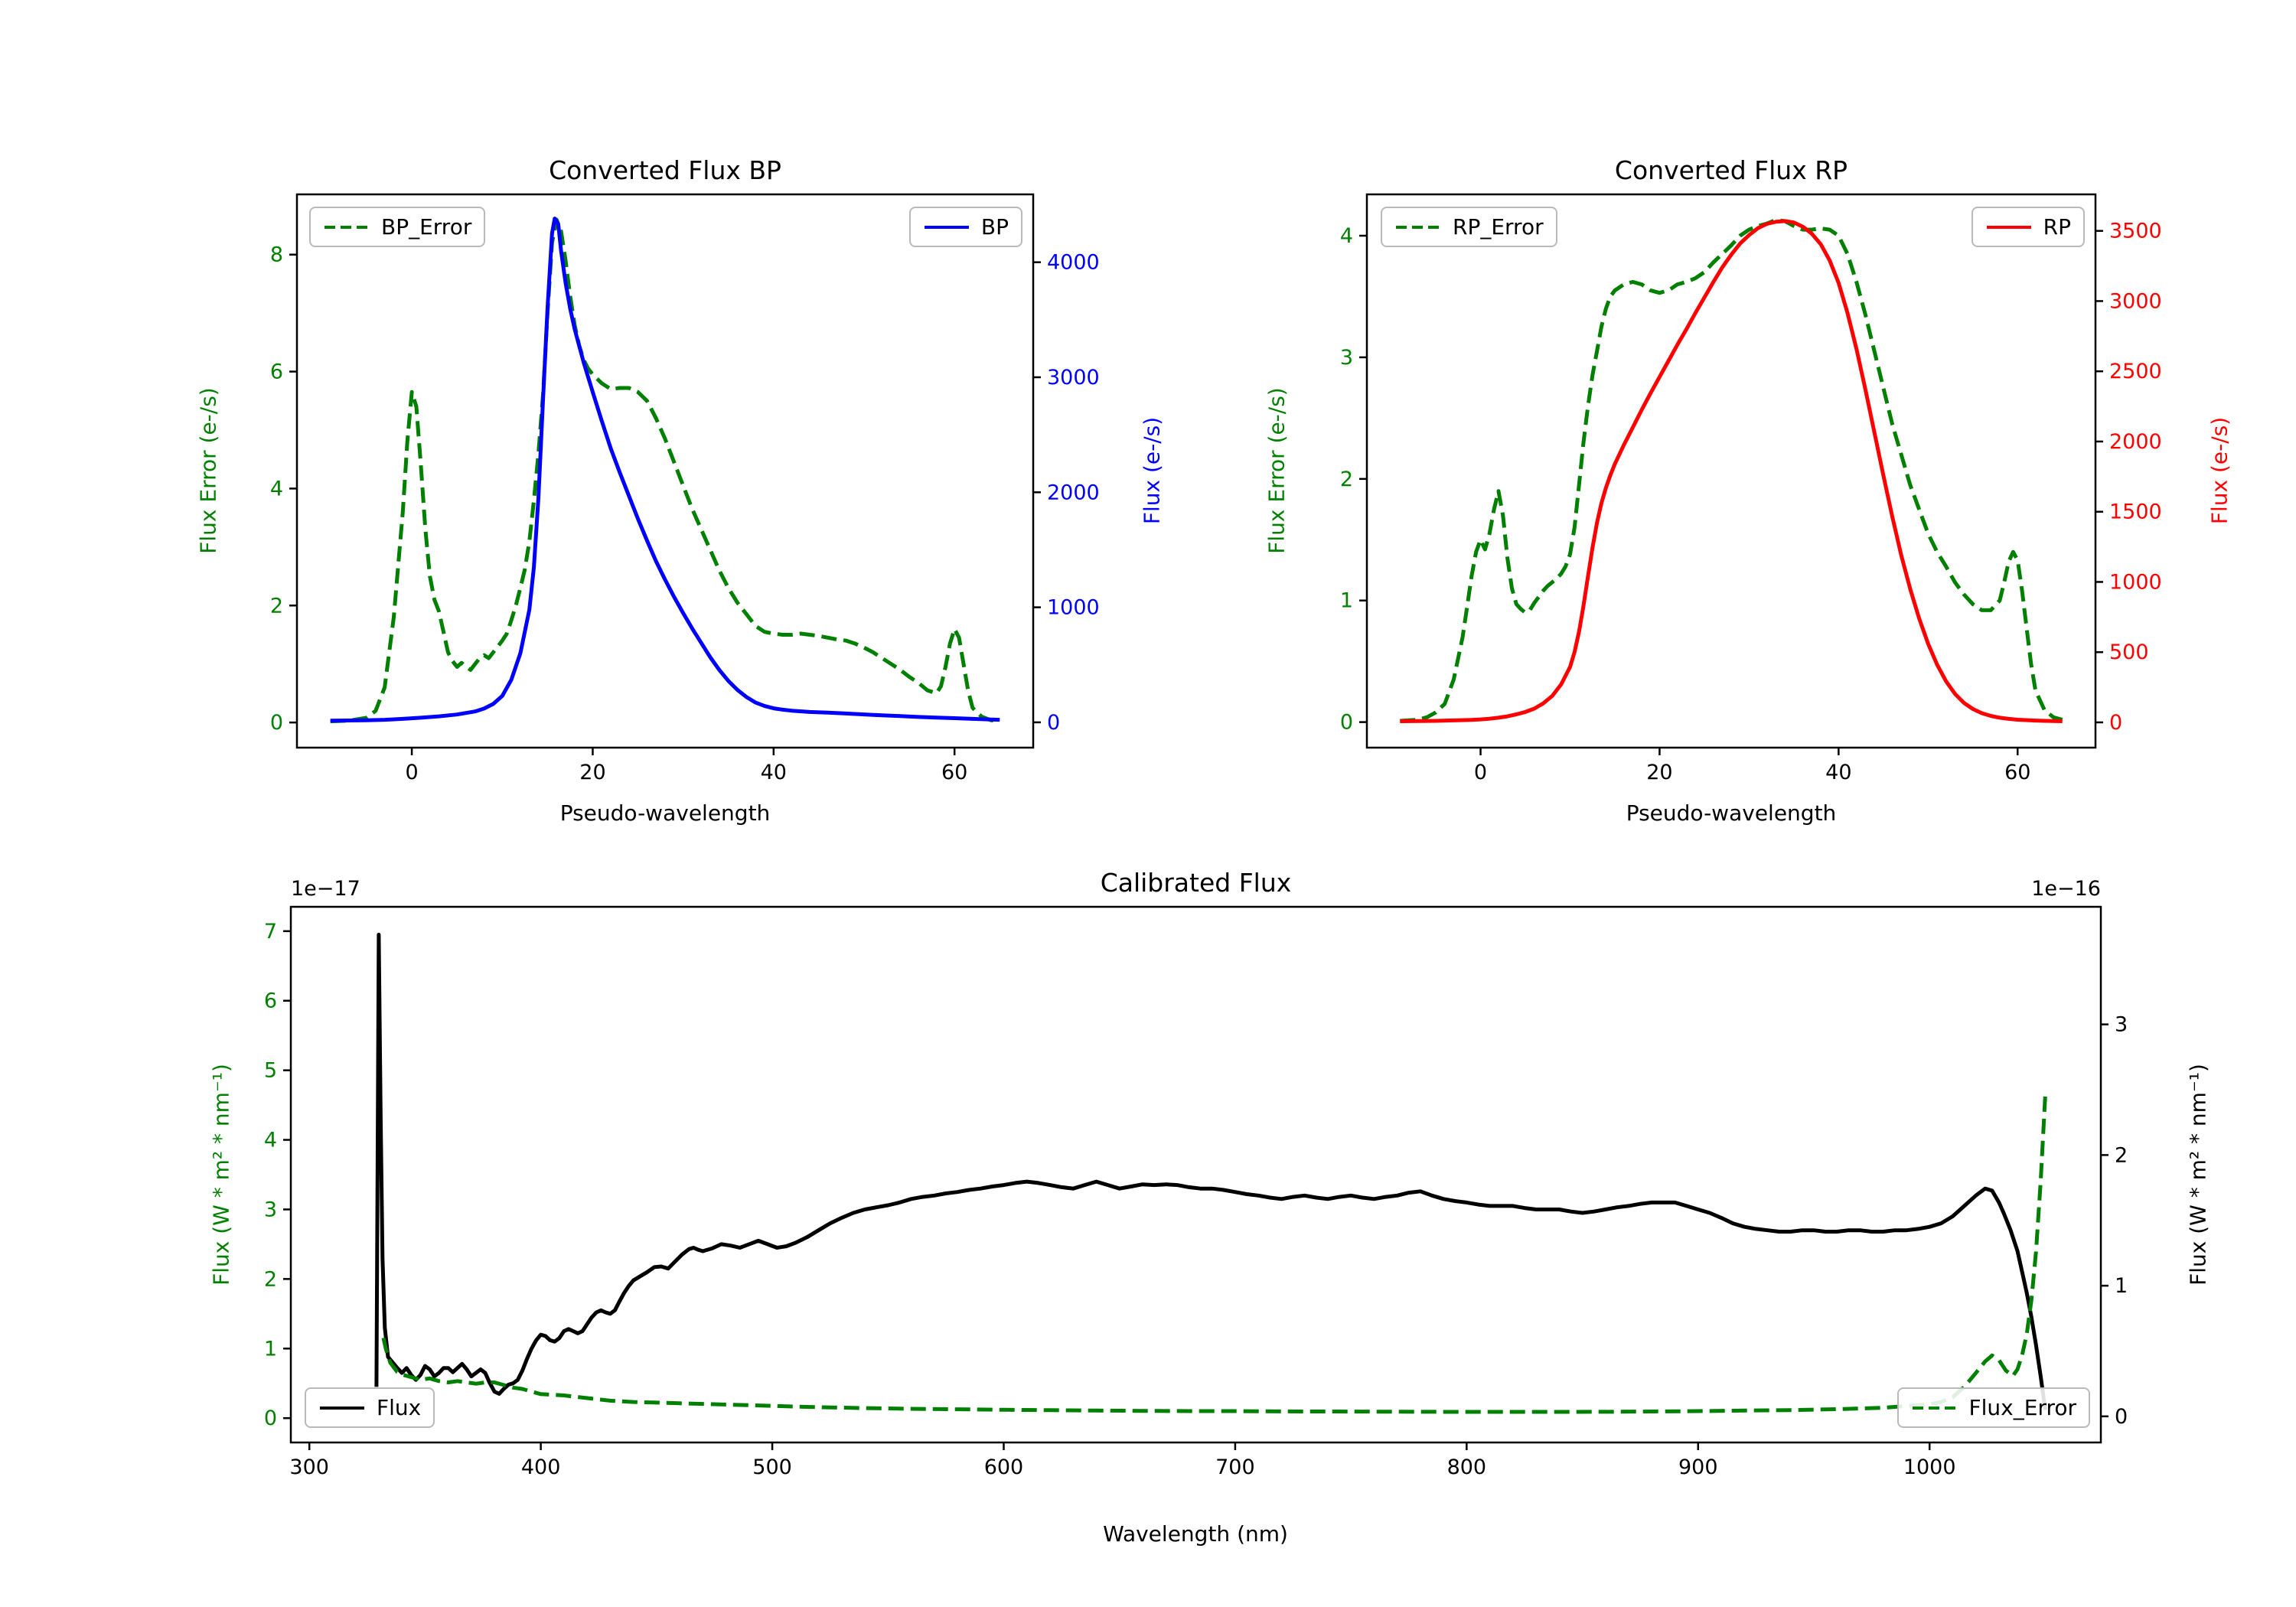 This screenshot has width=2296, height=1607. I want to click on bp-ylabel-left: Flux Error (e-/s), so click(208, 470).